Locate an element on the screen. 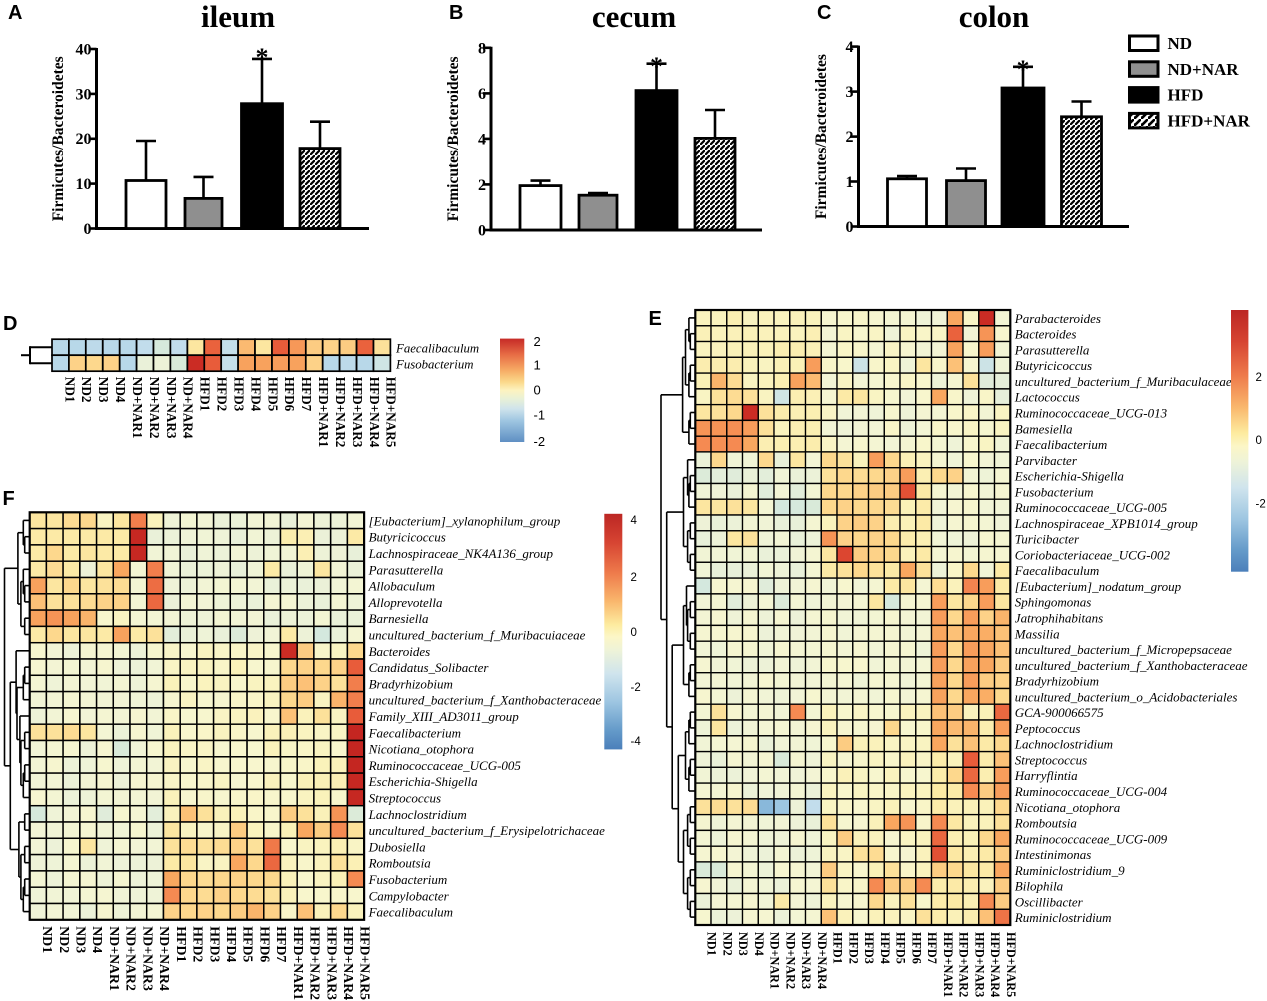 The height and width of the screenshot is (1001, 1267). svg-text: B is located at coordinates (456, 13).